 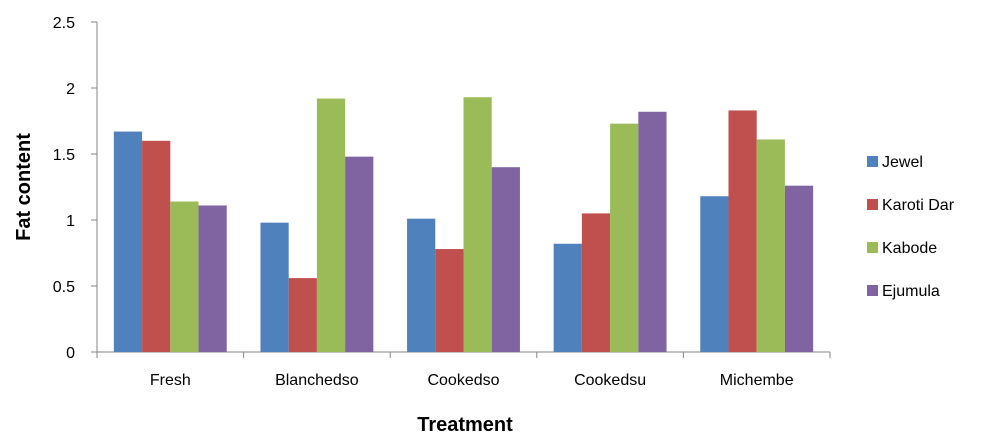 What do you see at coordinates (359, 254) in the screenshot?
I see `bar-ejumula-blanchedso` at bounding box center [359, 254].